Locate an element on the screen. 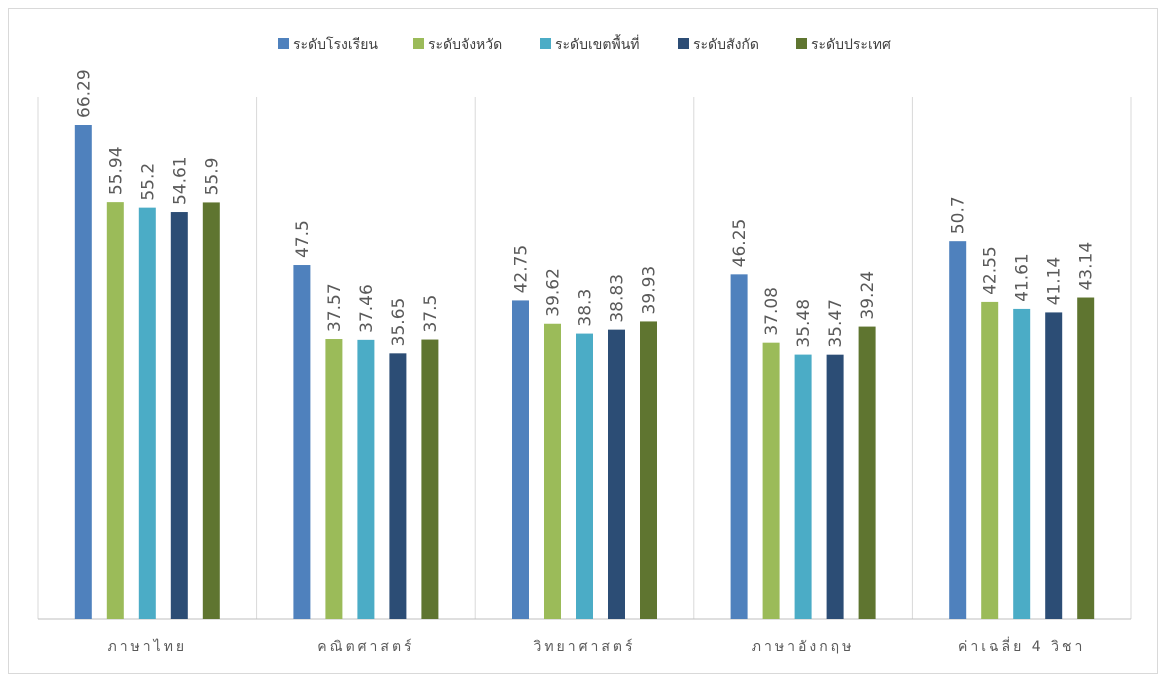  value-label: 55.9 is located at coordinates (212, 177).